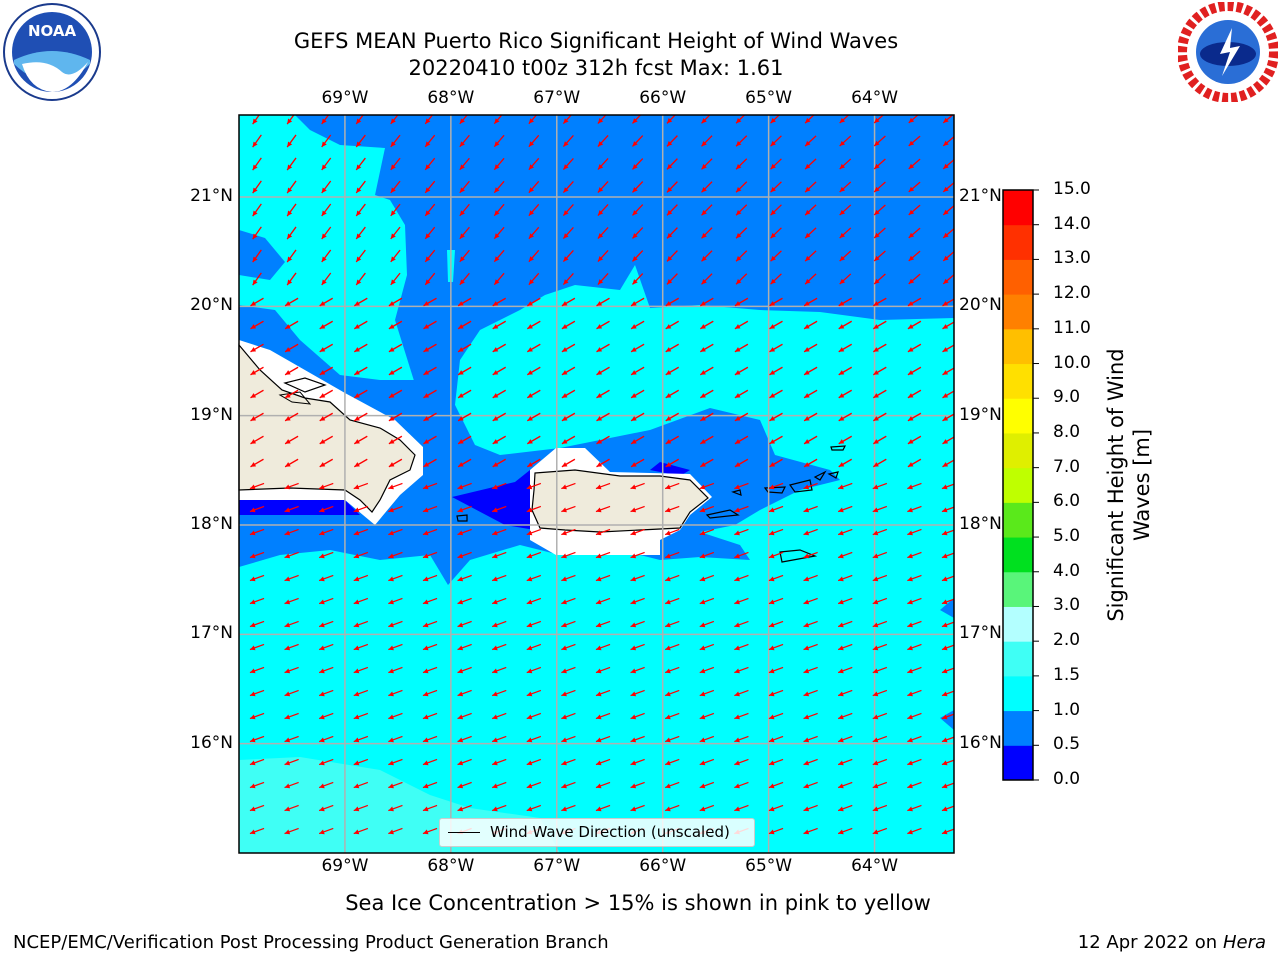 The height and width of the screenshot is (960, 1280). I want to click on colorbar-tick-label: 6.0, so click(1067, 501).